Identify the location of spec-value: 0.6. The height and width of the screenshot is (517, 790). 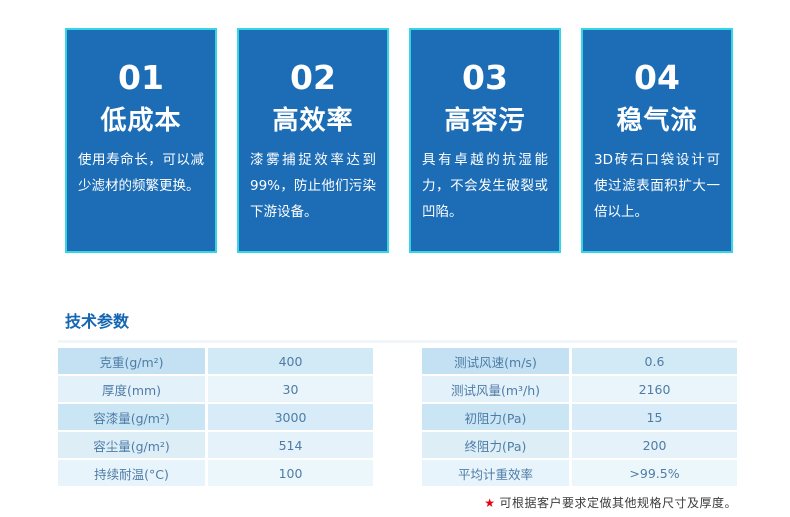
(654, 361).